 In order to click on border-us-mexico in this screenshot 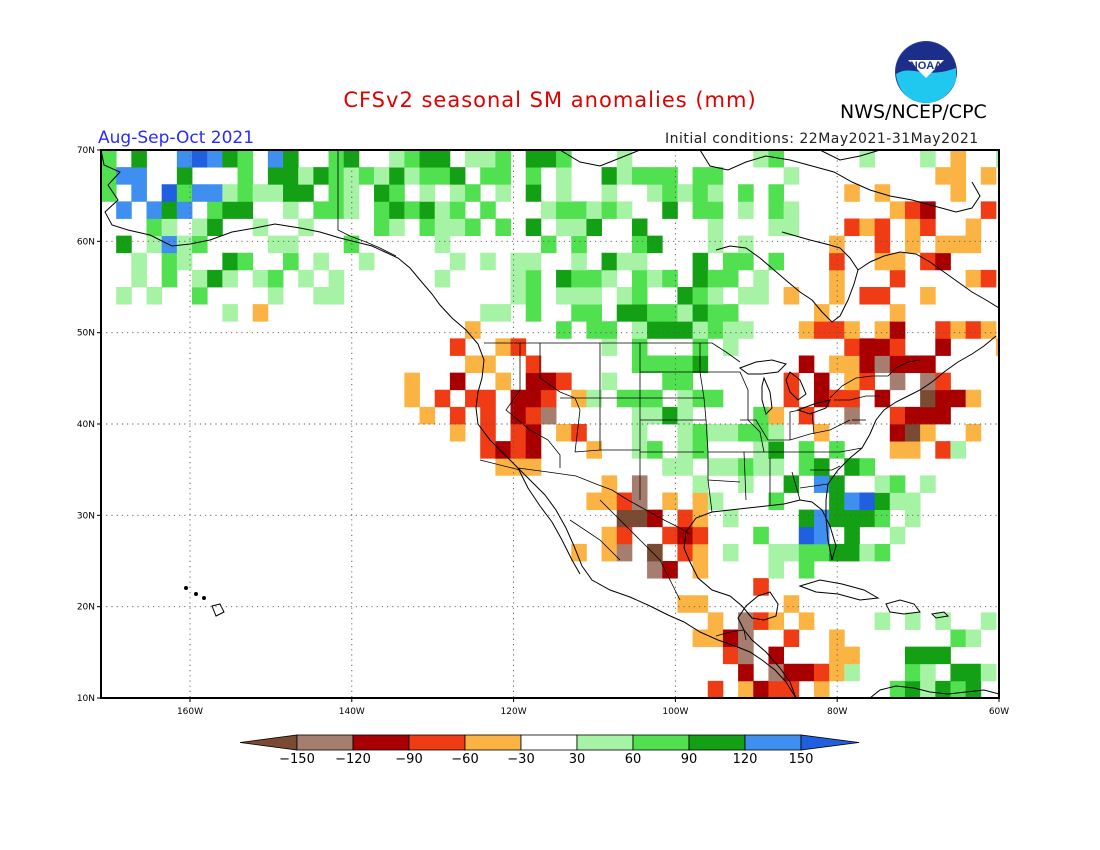, I will do `click(604, 501)`.